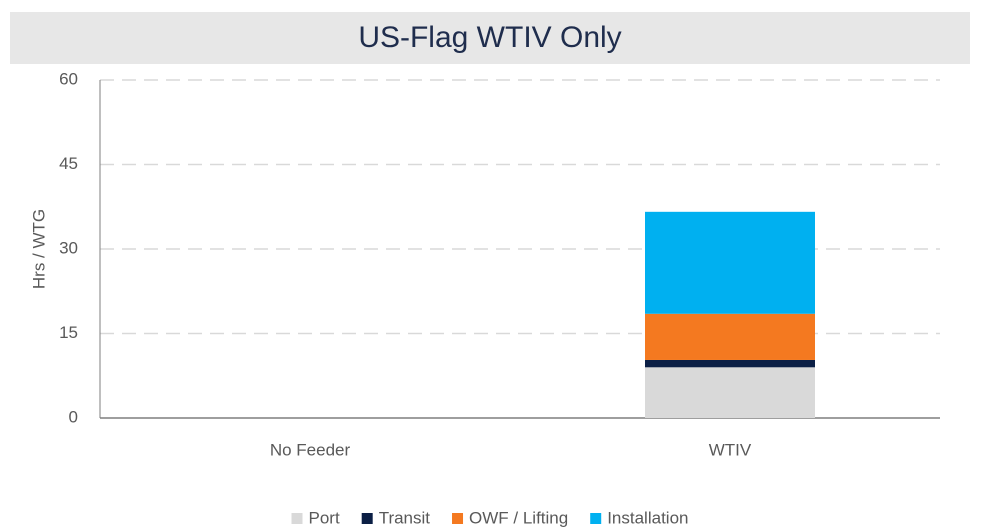 The image size is (981, 530). I want to click on y-tick-label: 30, so click(68, 247).